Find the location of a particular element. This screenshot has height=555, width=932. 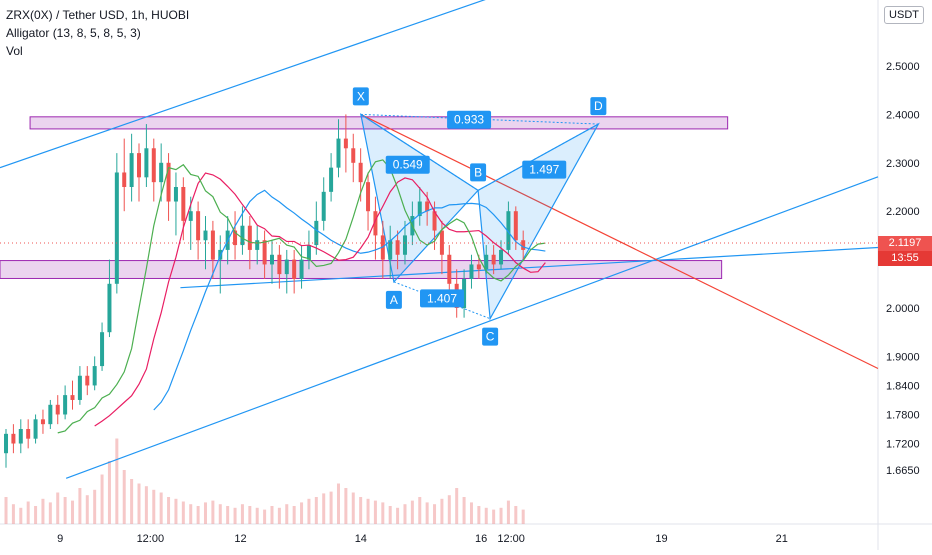

time-tick-label: 19 is located at coordinates (661, 539).